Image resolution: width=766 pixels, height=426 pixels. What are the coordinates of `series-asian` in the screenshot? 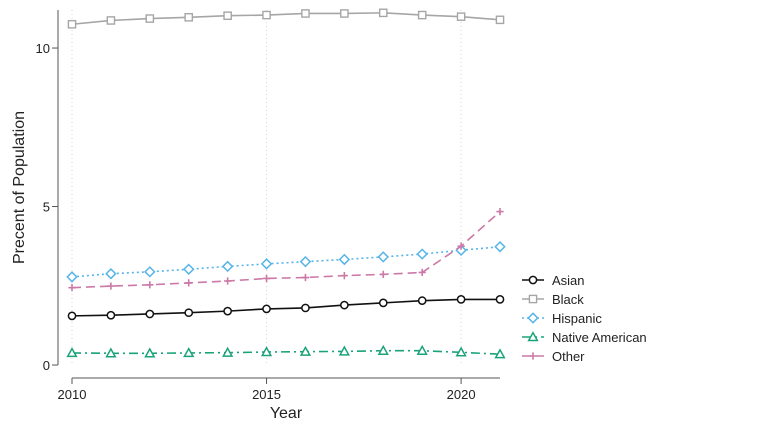 It's located at (286, 308).